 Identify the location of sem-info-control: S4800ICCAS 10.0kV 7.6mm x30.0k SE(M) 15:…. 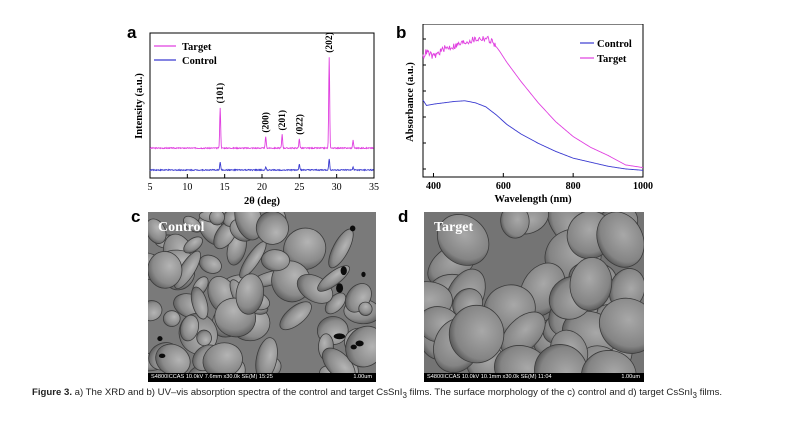
(212, 377).